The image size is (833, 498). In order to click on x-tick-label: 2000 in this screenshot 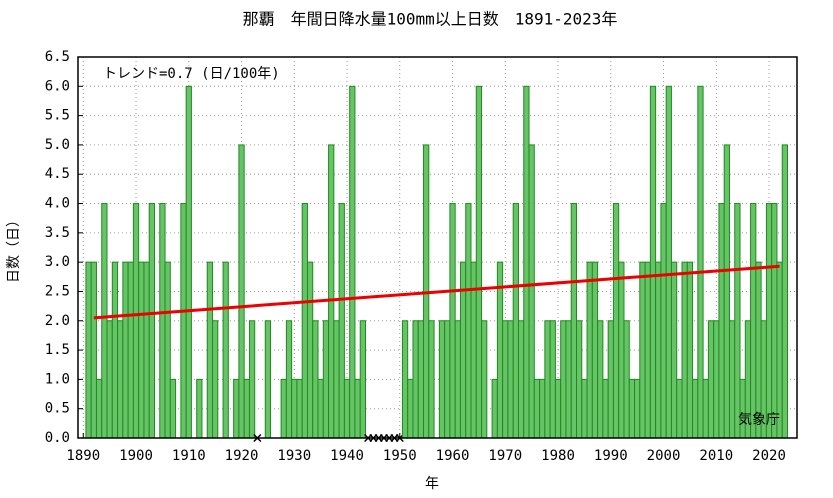, I will do `click(664, 456)`.